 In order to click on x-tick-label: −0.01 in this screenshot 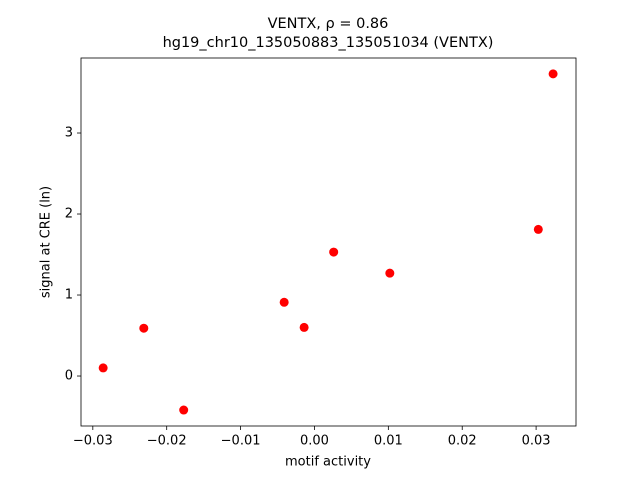, I will do `click(241, 441)`.